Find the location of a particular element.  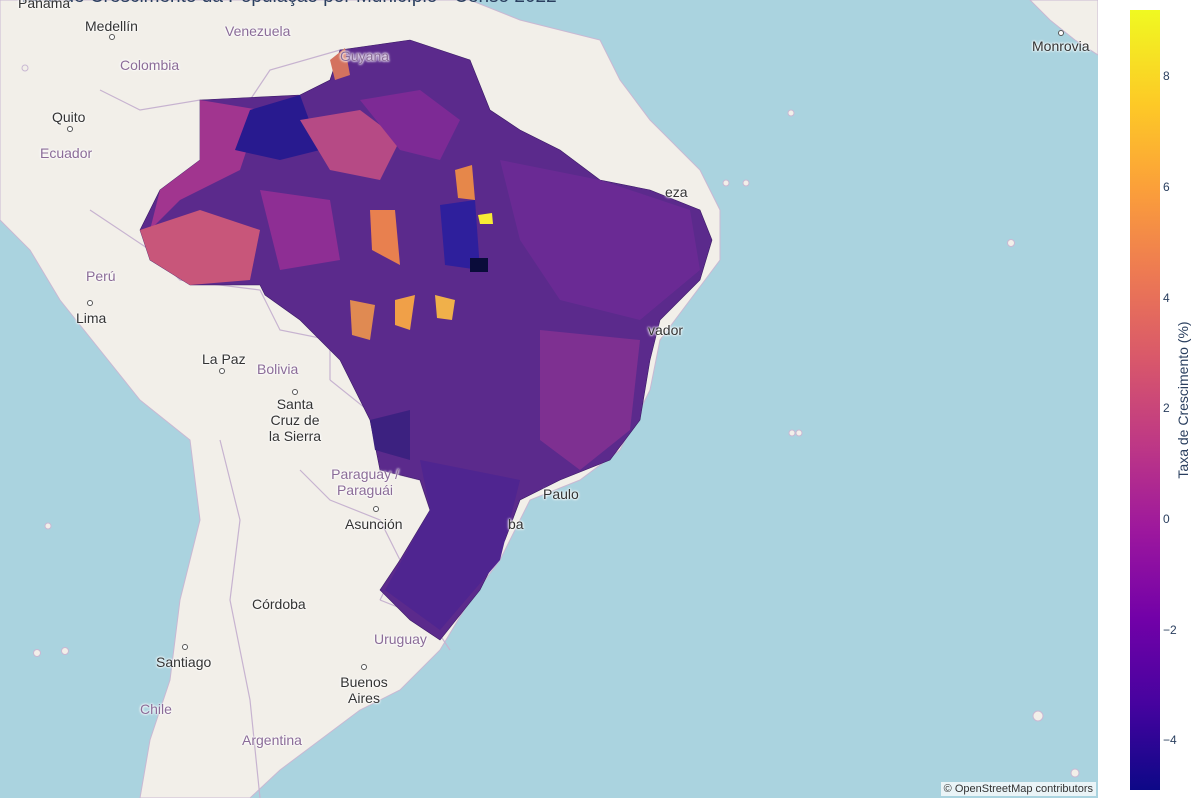

label-salvador-partial: vador is located at coordinates (666, 330).